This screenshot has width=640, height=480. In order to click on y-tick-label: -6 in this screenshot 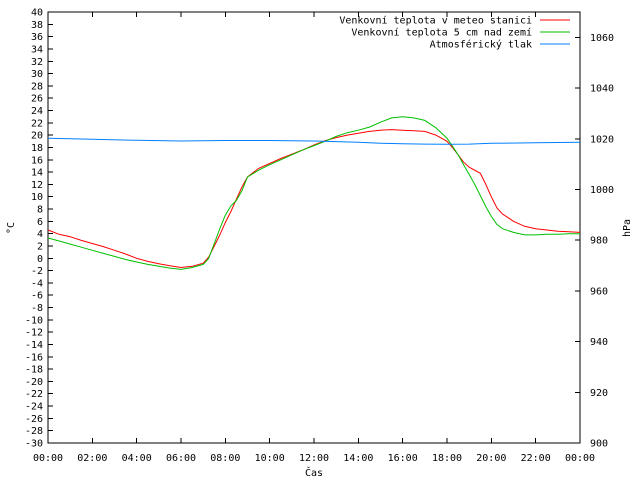, I will do `click(37, 296)`.